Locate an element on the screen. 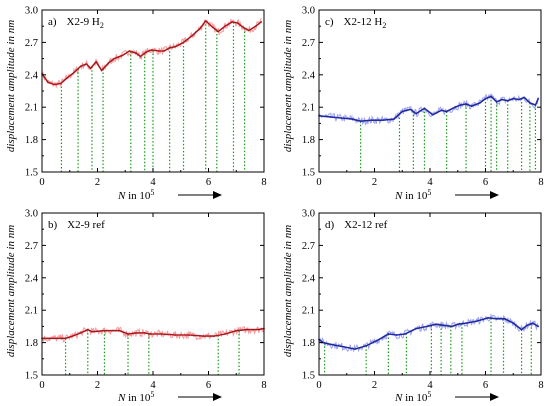 The image size is (550, 406). noise-band-c is located at coordinates (428, 109).